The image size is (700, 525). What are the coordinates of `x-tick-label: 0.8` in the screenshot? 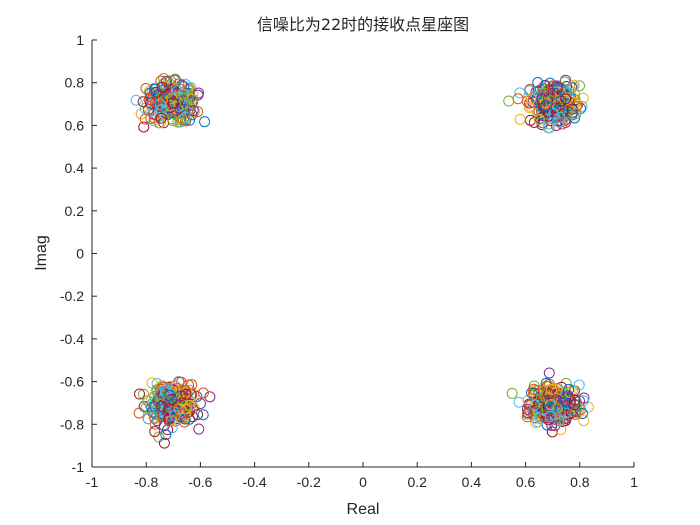 It's located at (580, 482).